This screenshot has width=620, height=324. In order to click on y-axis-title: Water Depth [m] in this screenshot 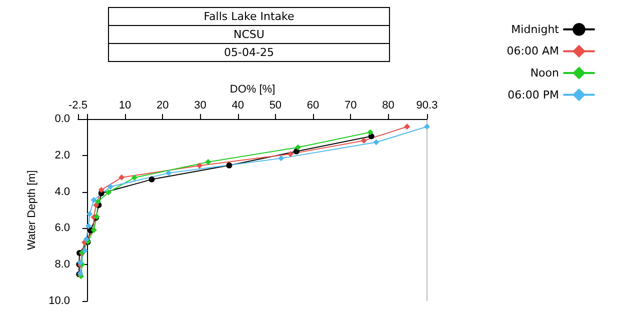, I will do `click(32, 210)`.